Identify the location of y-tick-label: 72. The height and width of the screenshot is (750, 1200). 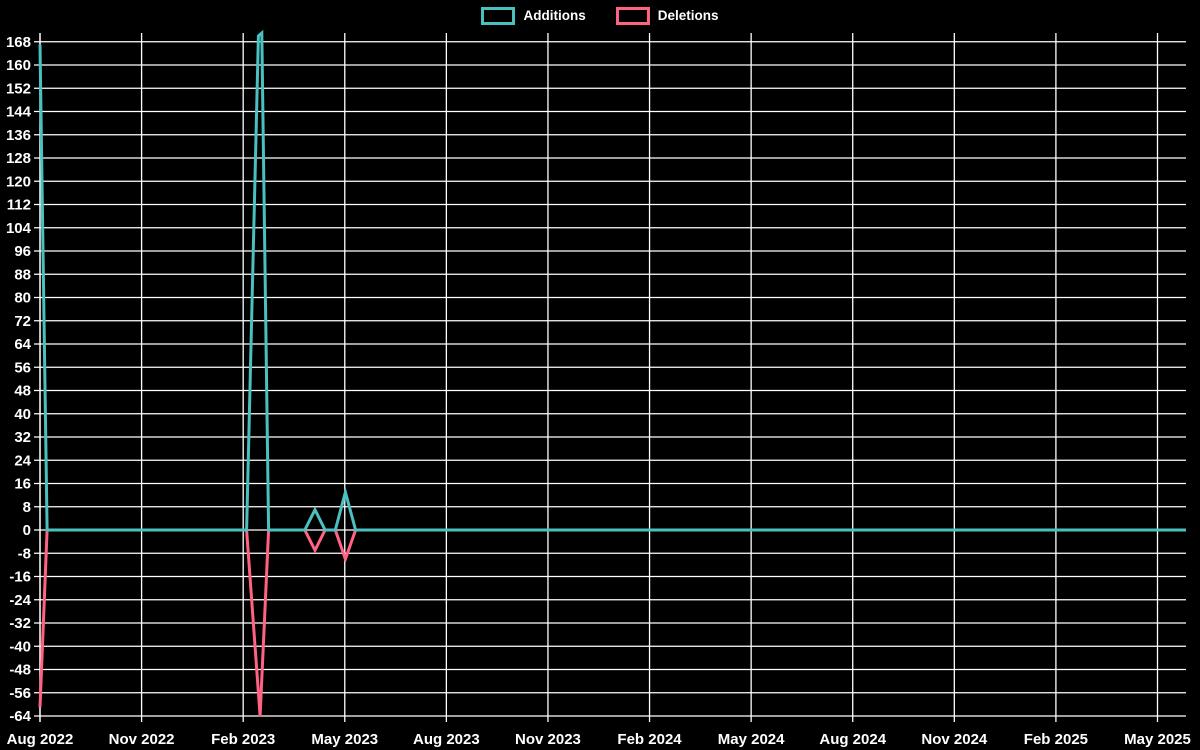
(22, 321).